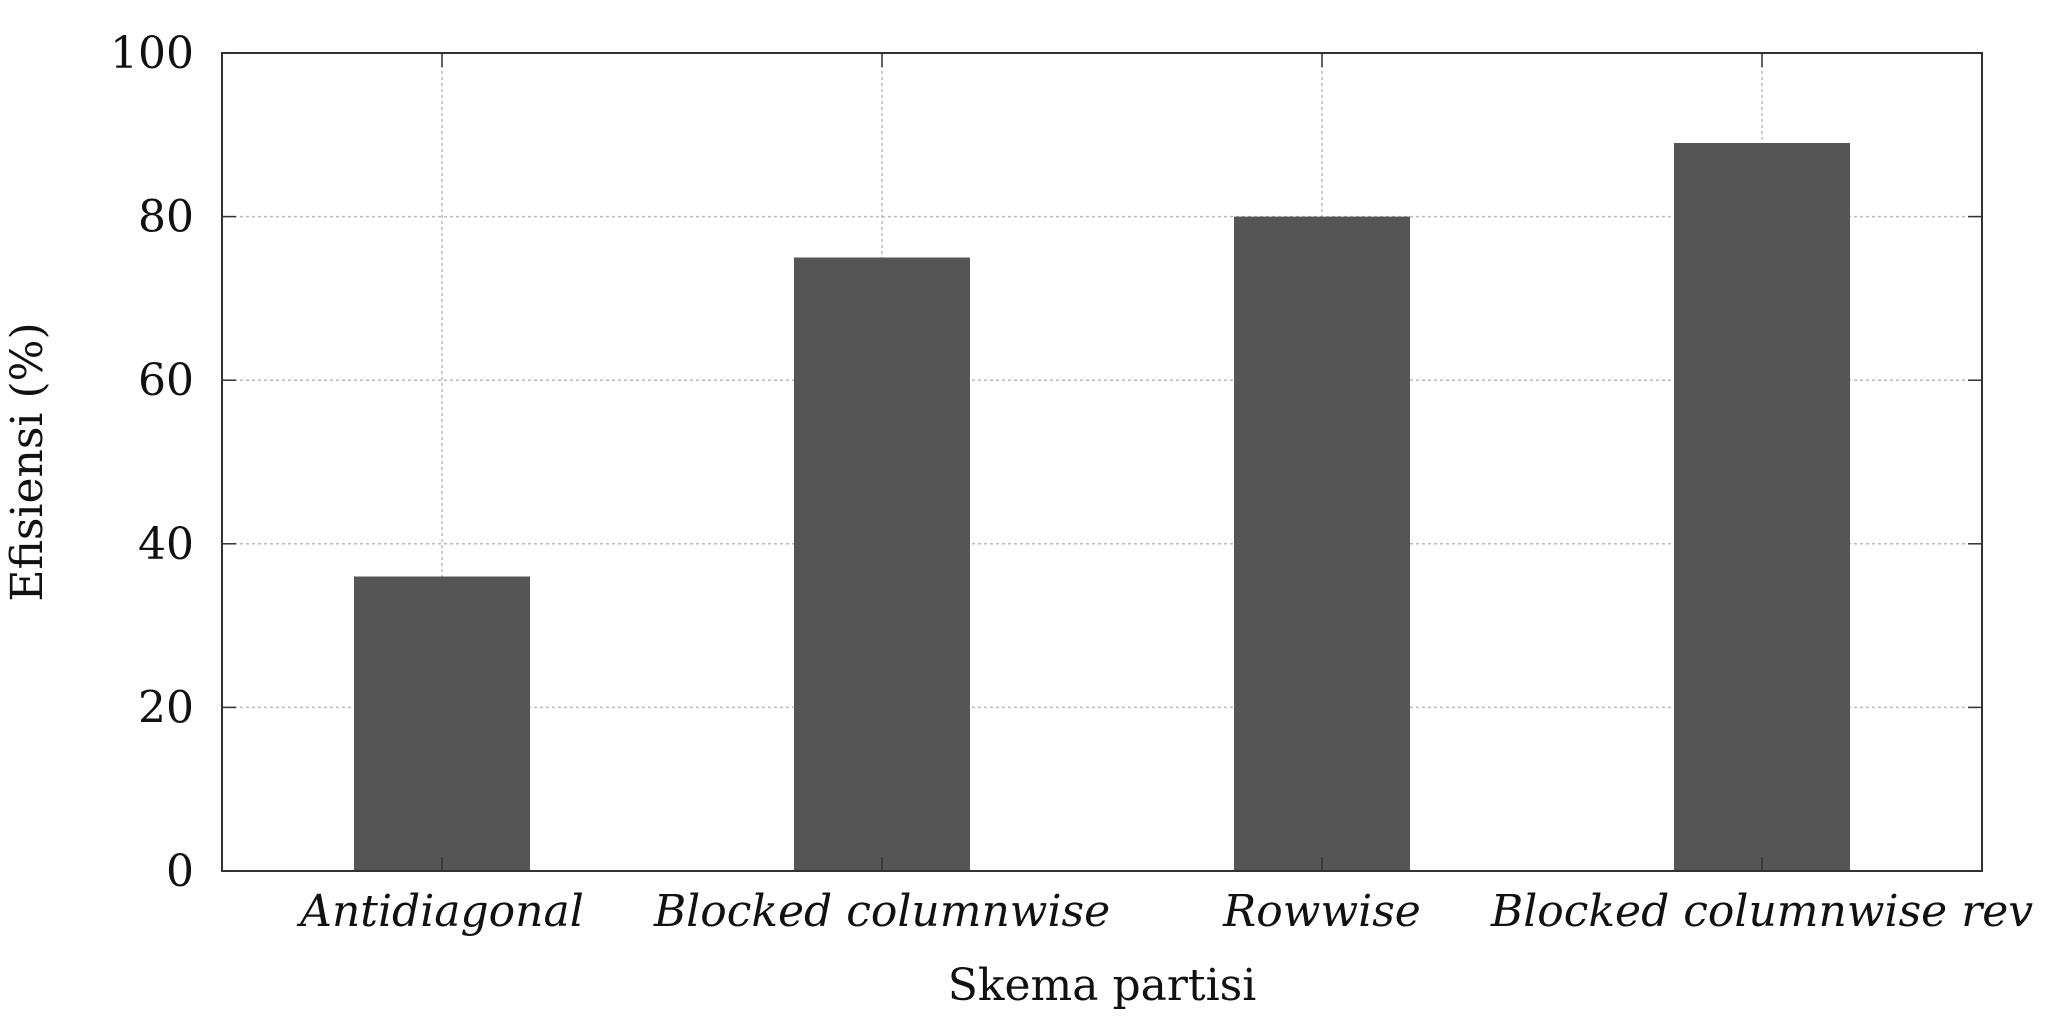  What do you see at coordinates (166, 707) in the screenshot?
I see `y-tick-label: 20` at bounding box center [166, 707].